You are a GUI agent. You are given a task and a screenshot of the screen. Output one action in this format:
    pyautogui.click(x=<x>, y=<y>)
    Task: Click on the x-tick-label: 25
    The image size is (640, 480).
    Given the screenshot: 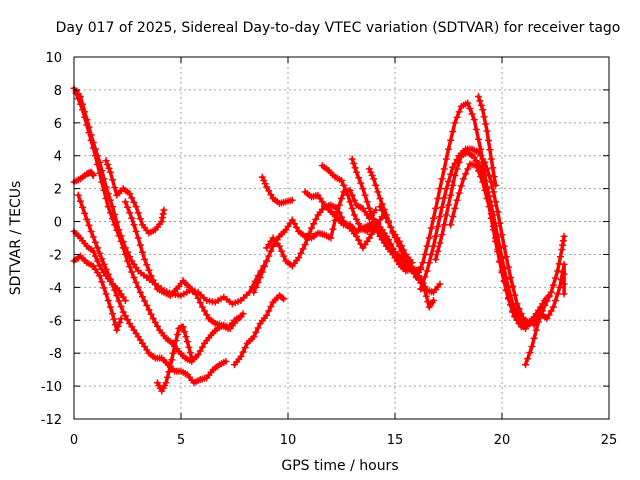 What is the action you would take?
    pyautogui.click(x=609, y=440)
    